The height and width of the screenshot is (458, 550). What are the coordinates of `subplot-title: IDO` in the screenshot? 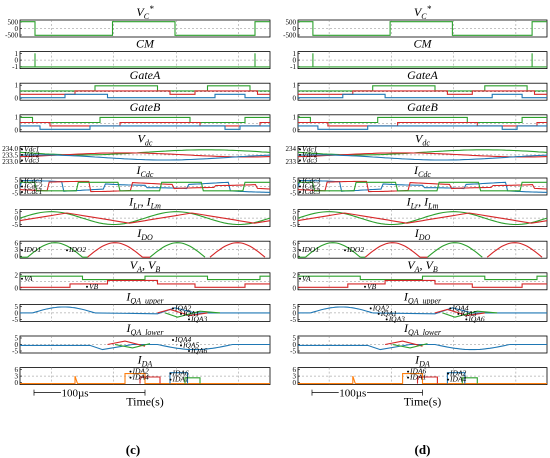 It's located at (144, 234).